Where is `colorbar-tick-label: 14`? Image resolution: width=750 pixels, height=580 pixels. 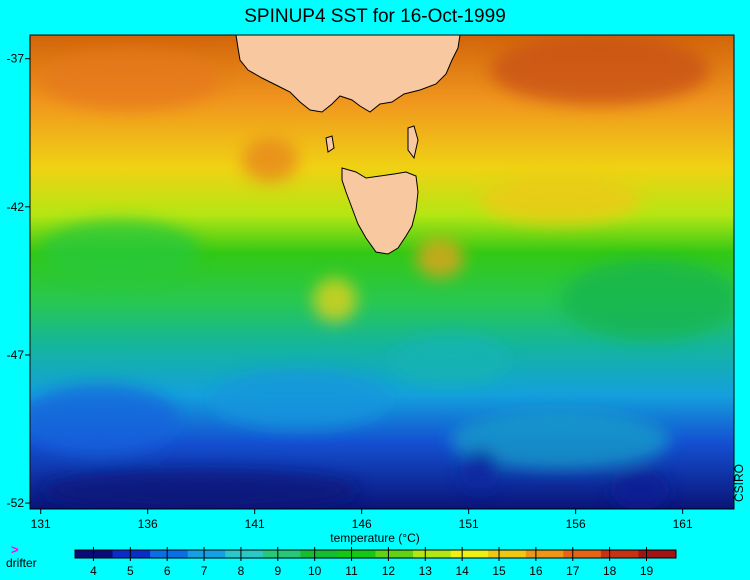 colorbar-tick-label: 14 is located at coordinates (462, 571).